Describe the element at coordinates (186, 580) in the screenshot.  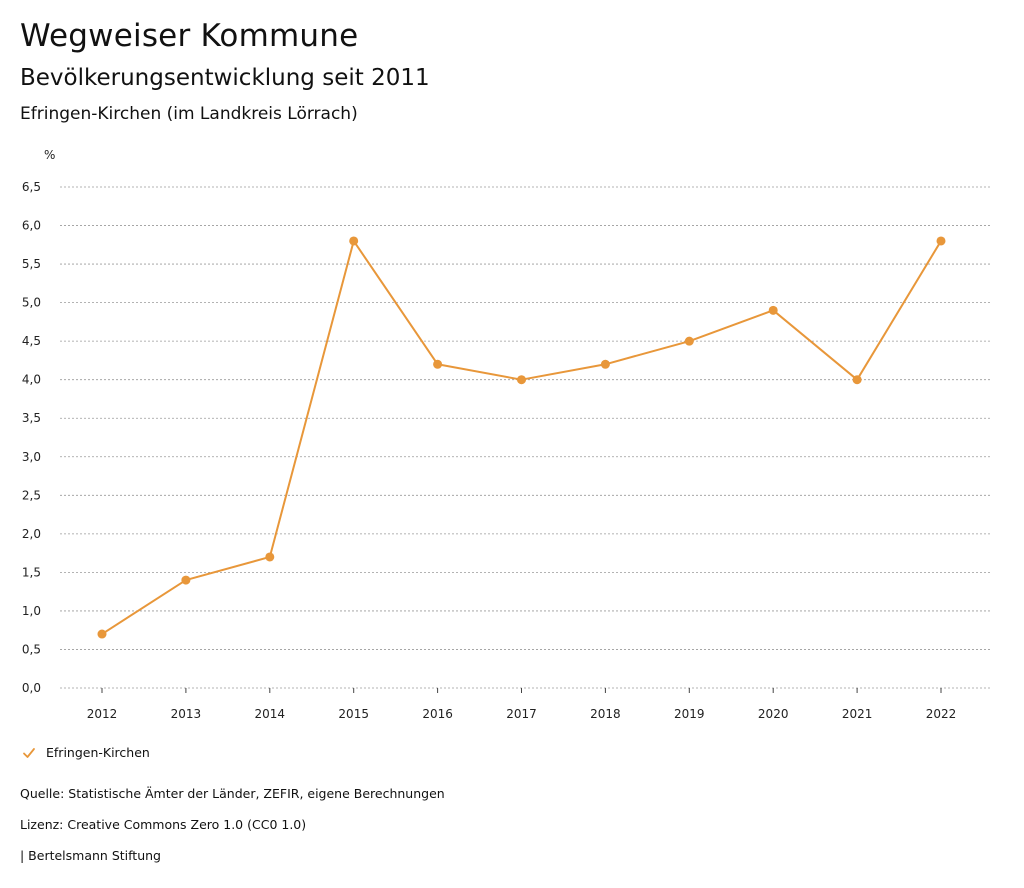
I see `data-point-2013` at that location.